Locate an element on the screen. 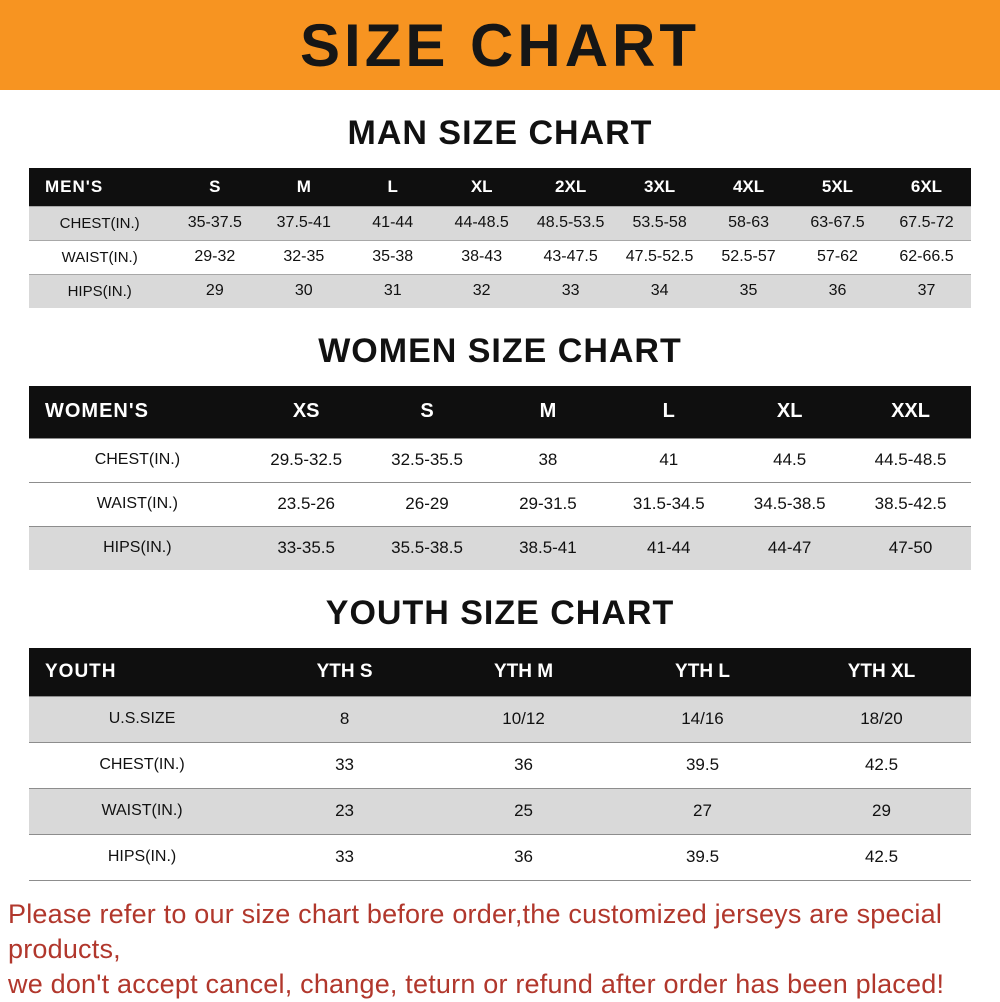 Image resolution: width=1000 pixels, height=1002 pixels. banner: SIZE CHART is located at coordinates (500, 45).